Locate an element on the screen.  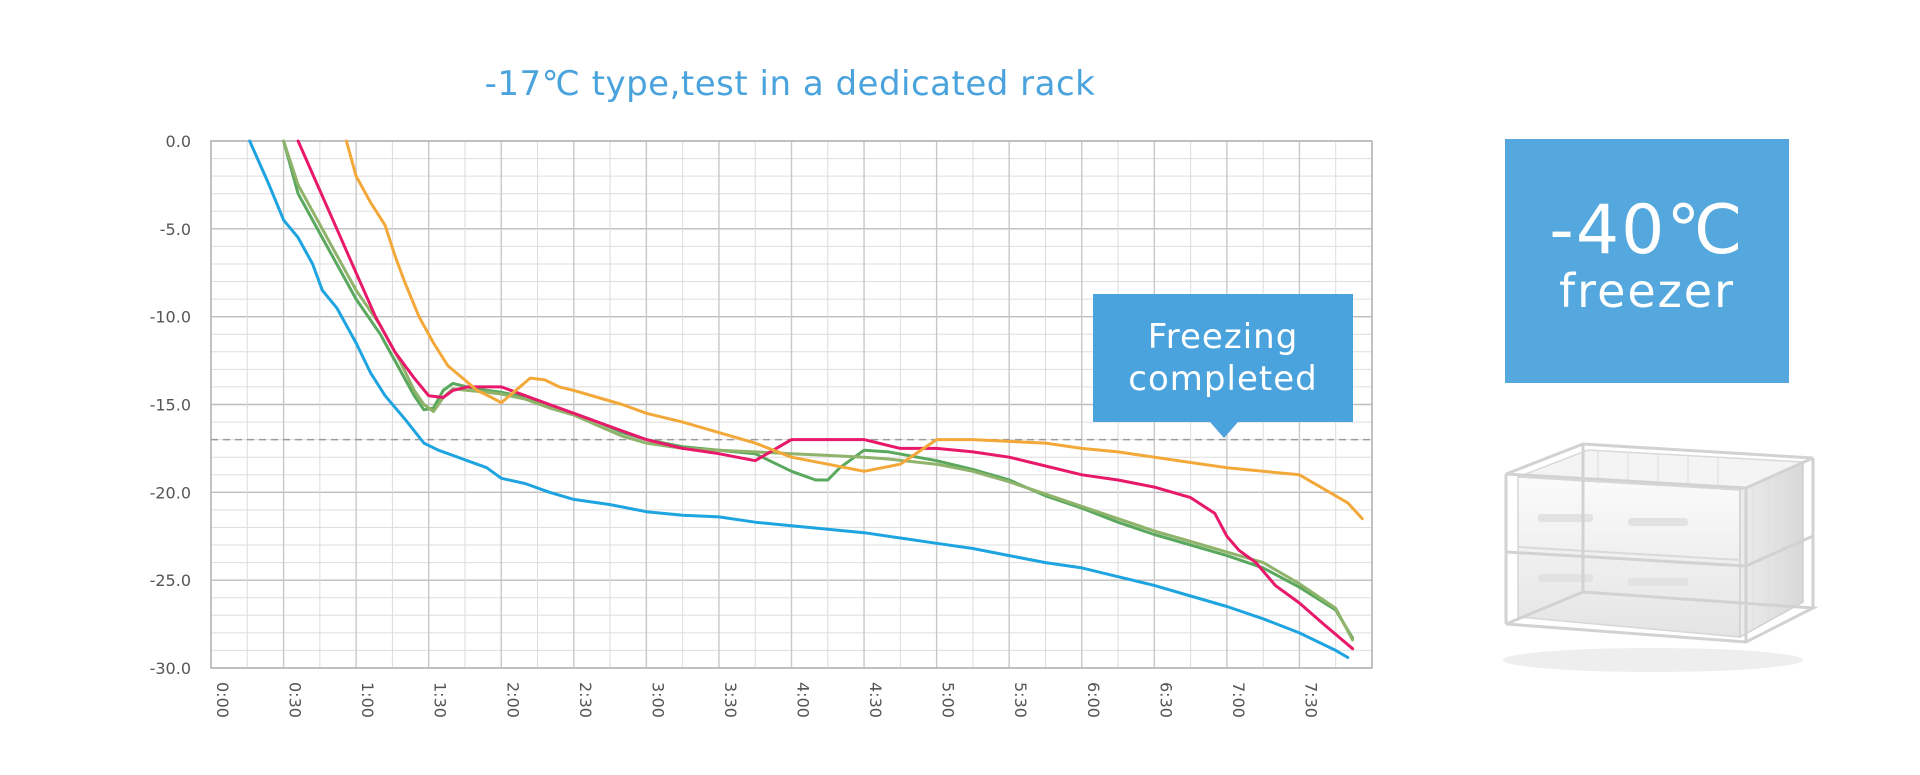
freezer-rack-image is located at coordinates (1661, 557).